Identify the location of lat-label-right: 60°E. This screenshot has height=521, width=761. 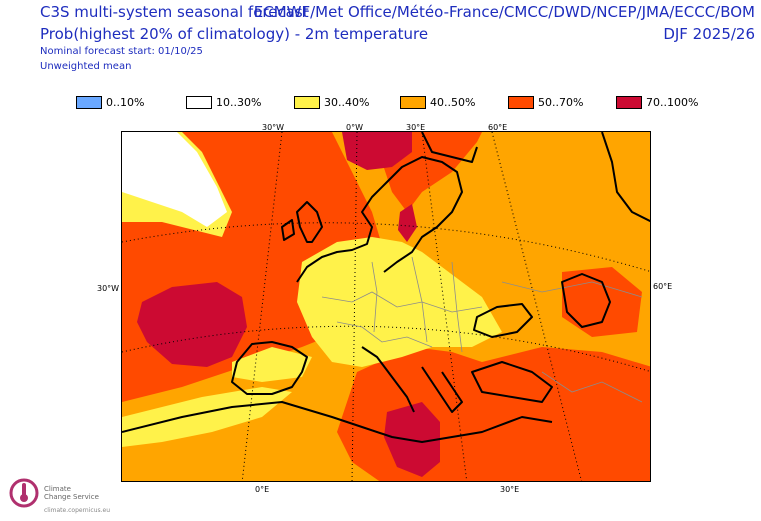
(663, 286).